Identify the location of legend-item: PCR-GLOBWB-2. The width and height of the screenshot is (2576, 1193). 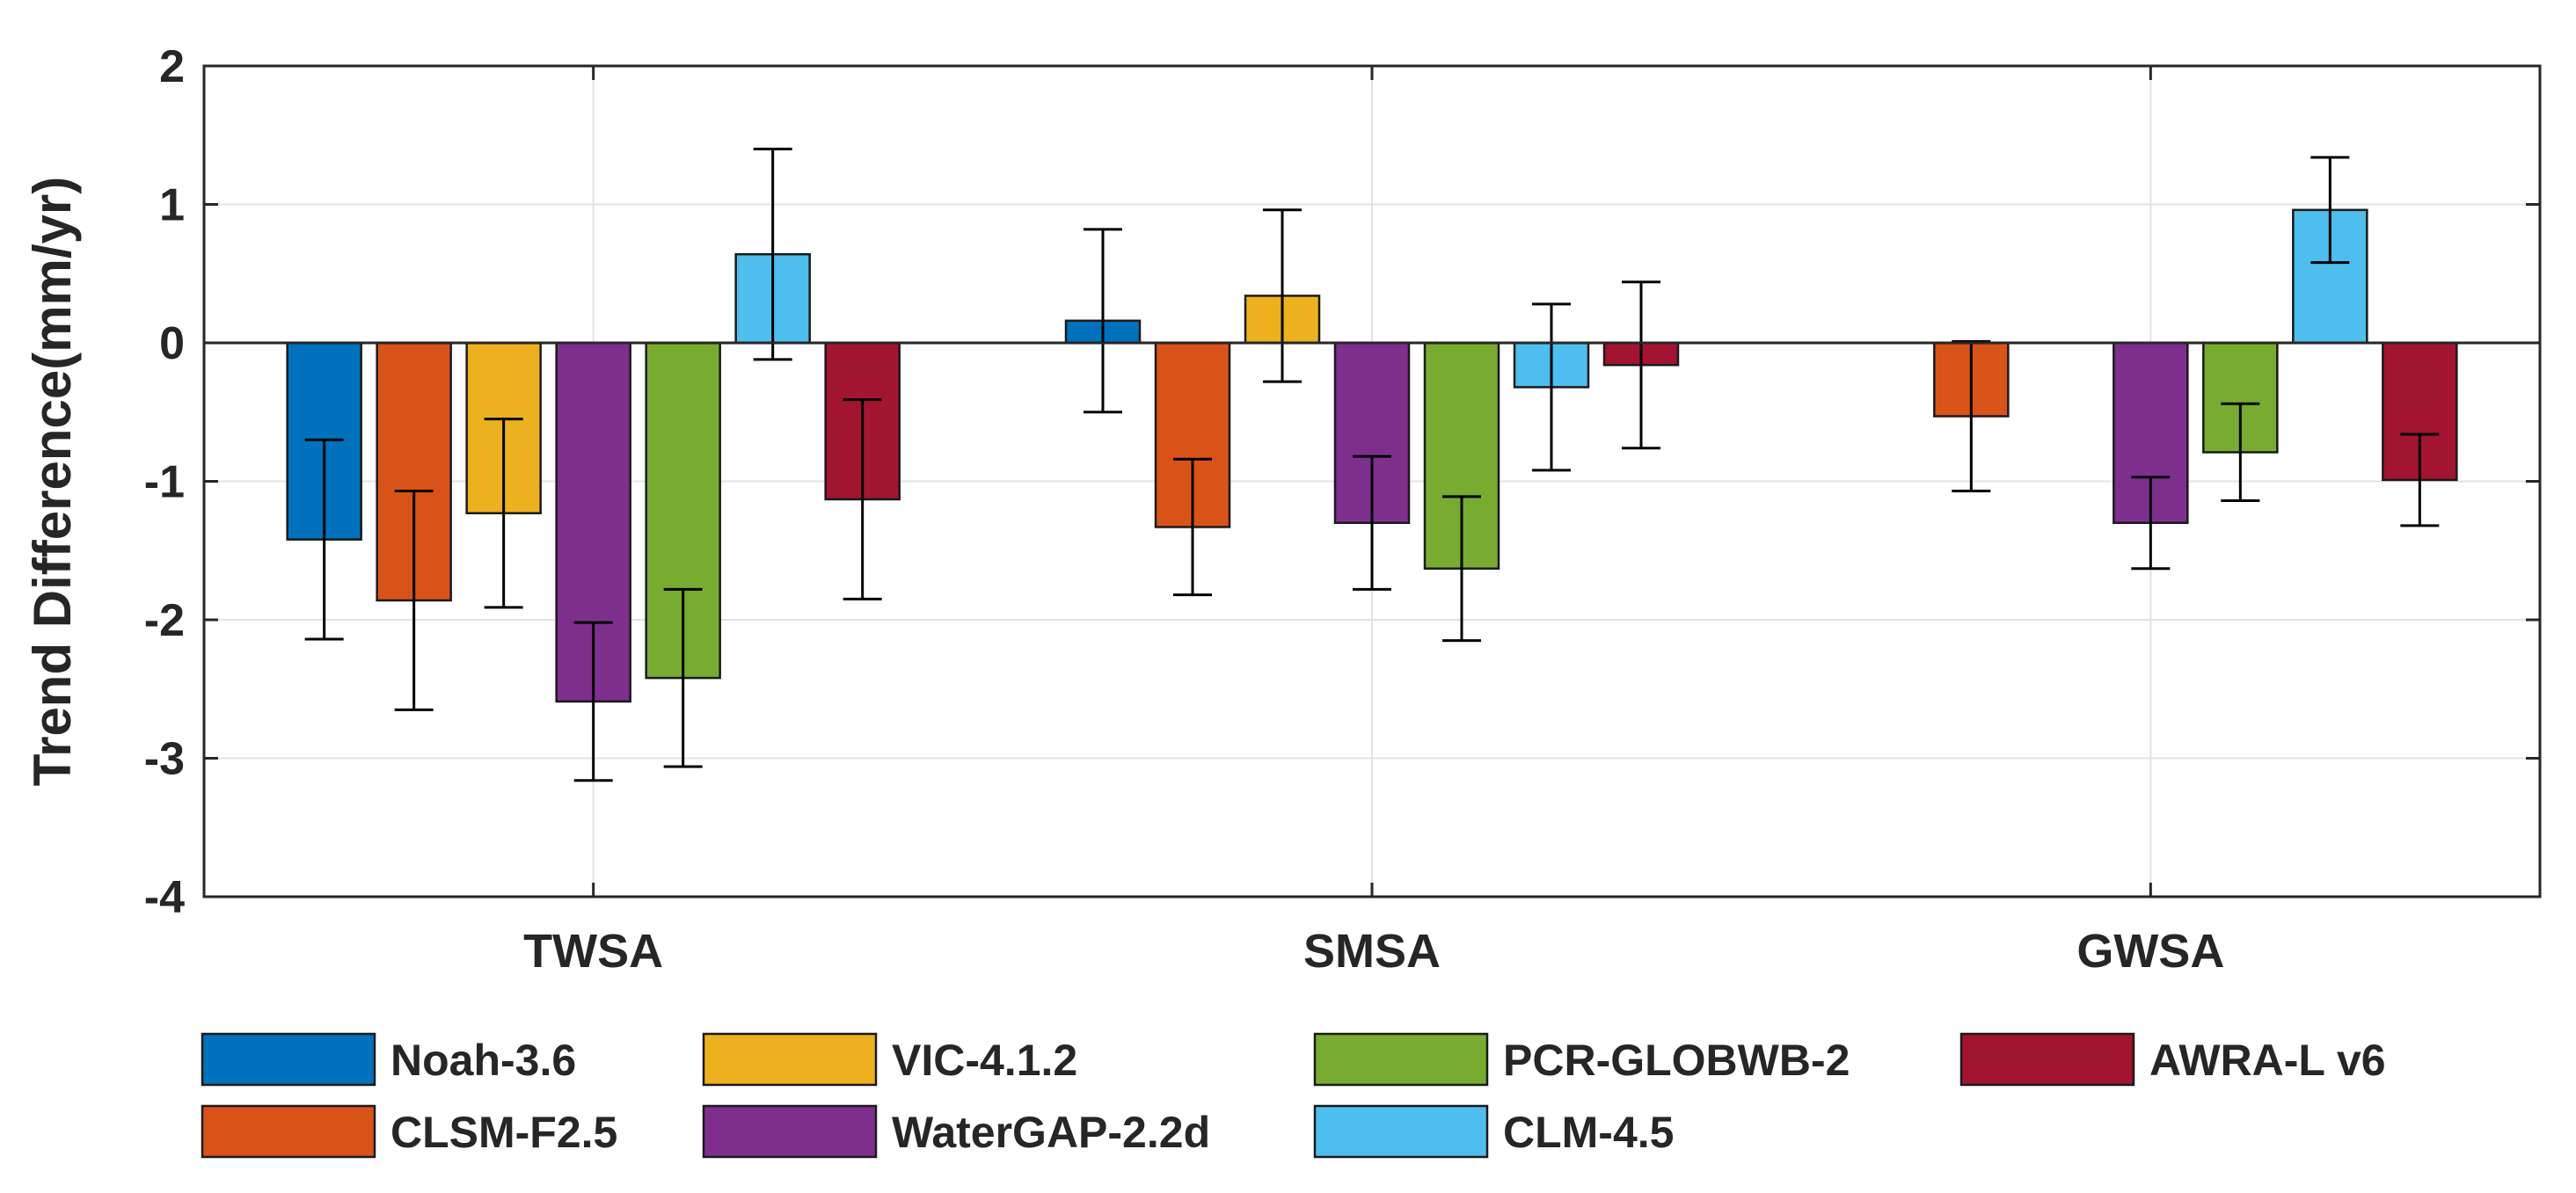
(1581, 1059).